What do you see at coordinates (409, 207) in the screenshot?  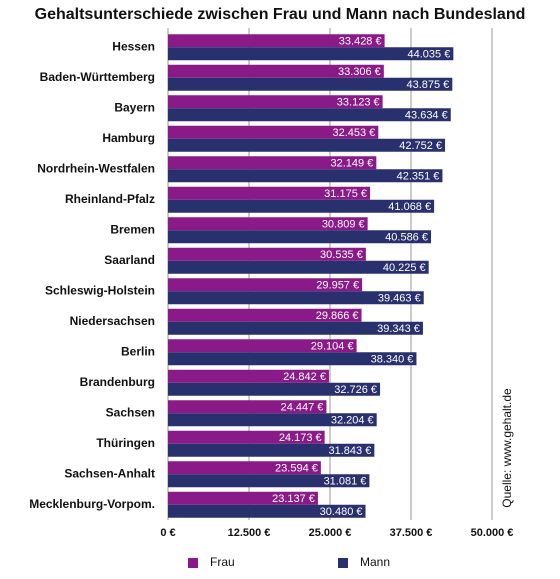 I see `value-label: 41.068 €` at bounding box center [409, 207].